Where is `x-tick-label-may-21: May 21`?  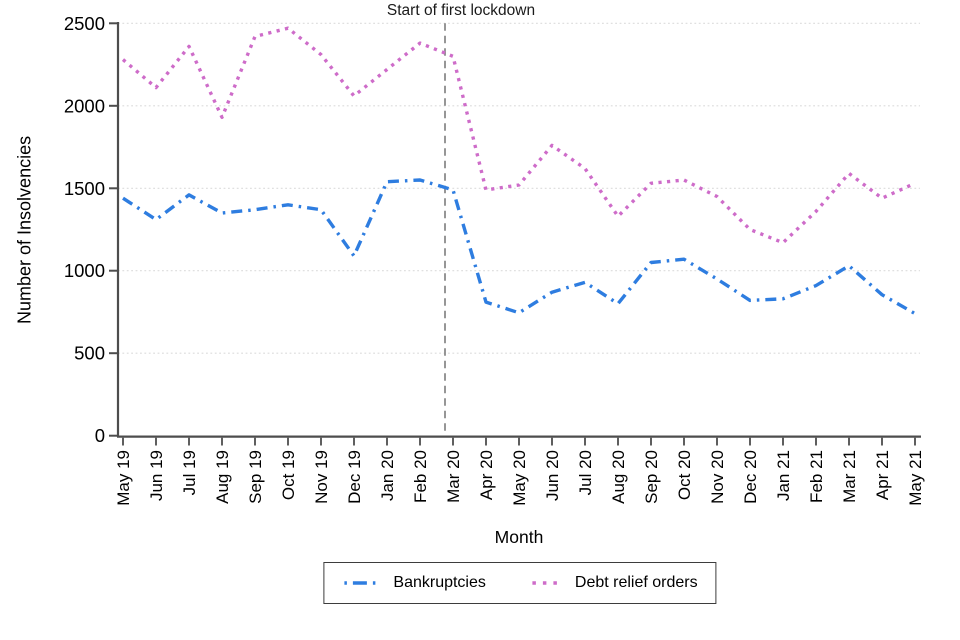
x-tick-label-may-21: May 21 is located at coordinates (915, 478).